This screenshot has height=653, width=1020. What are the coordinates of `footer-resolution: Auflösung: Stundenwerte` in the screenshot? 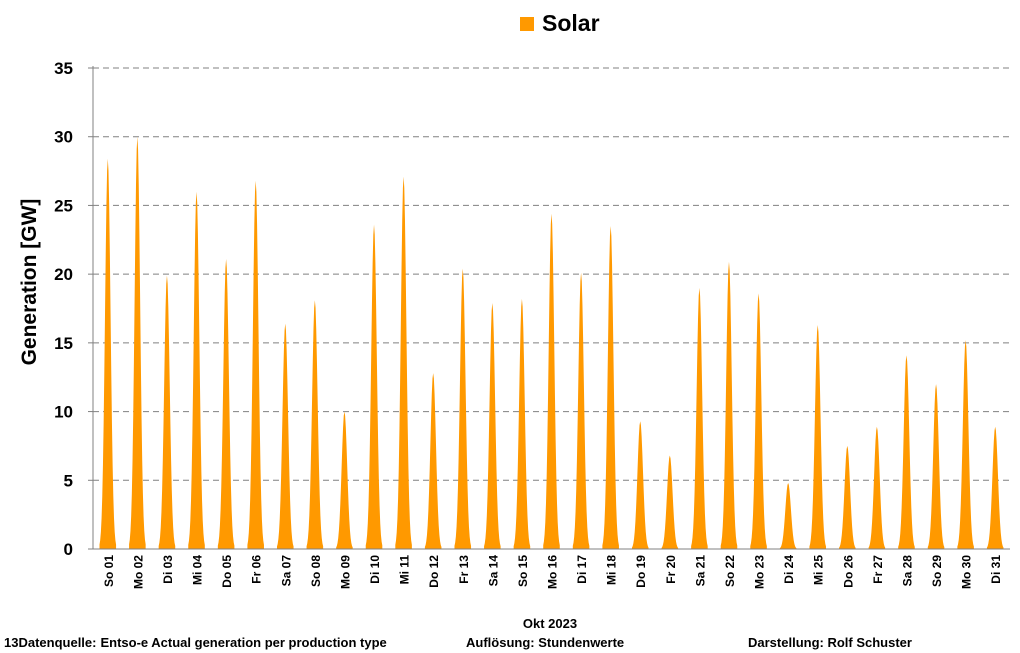 It's located at (545, 642).